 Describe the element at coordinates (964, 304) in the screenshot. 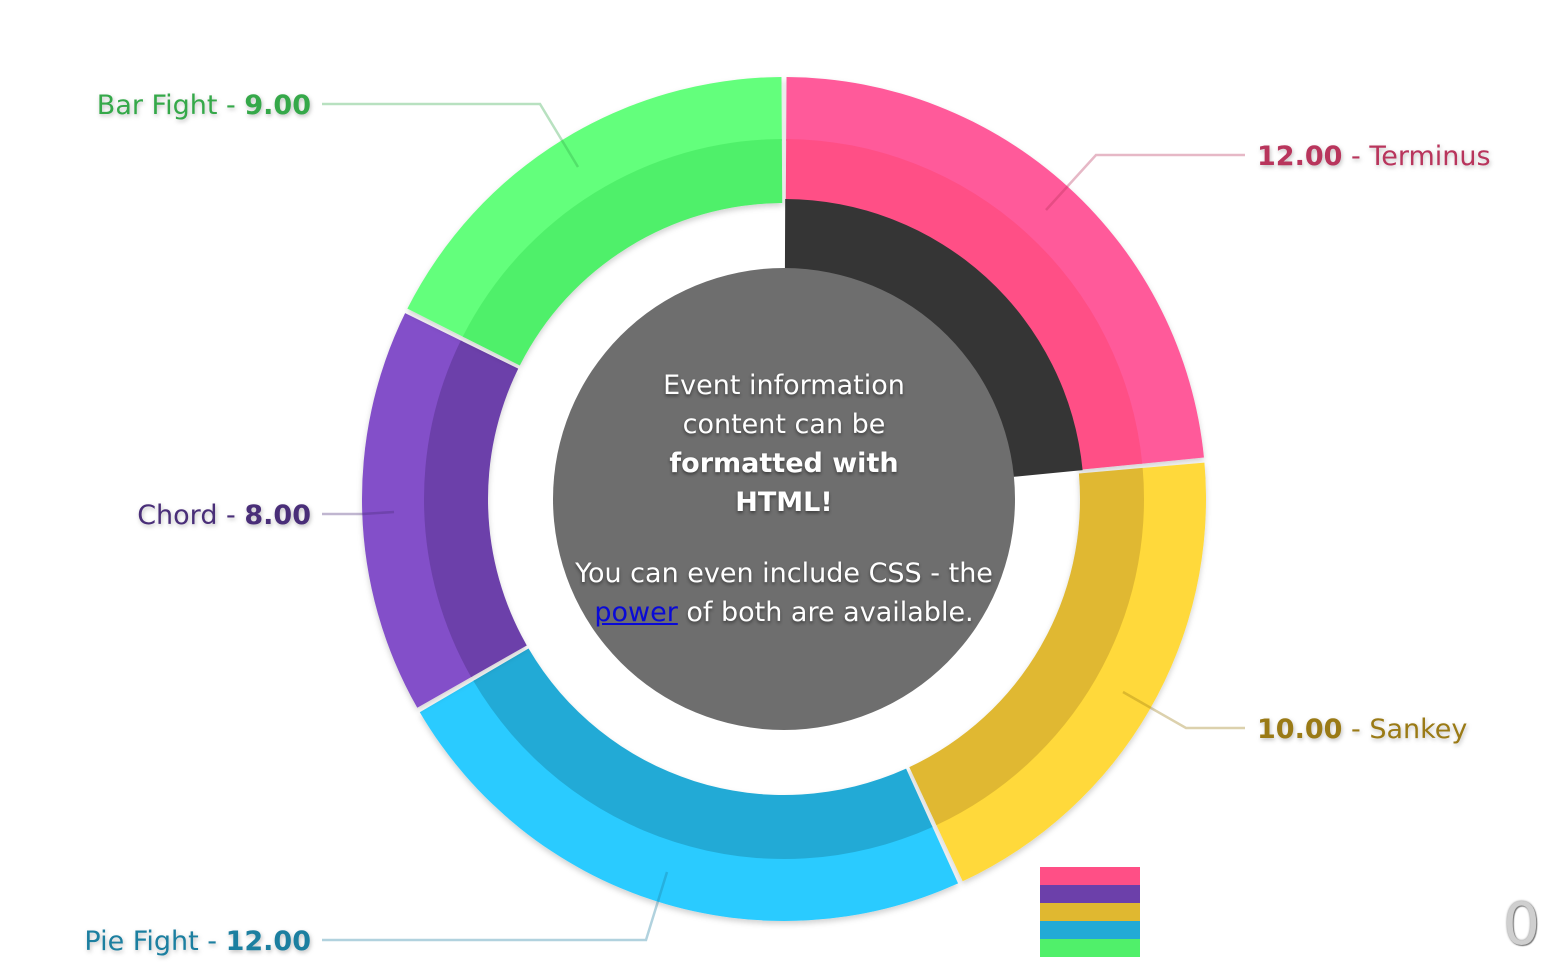

I see `slice-inner-terminus` at that location.